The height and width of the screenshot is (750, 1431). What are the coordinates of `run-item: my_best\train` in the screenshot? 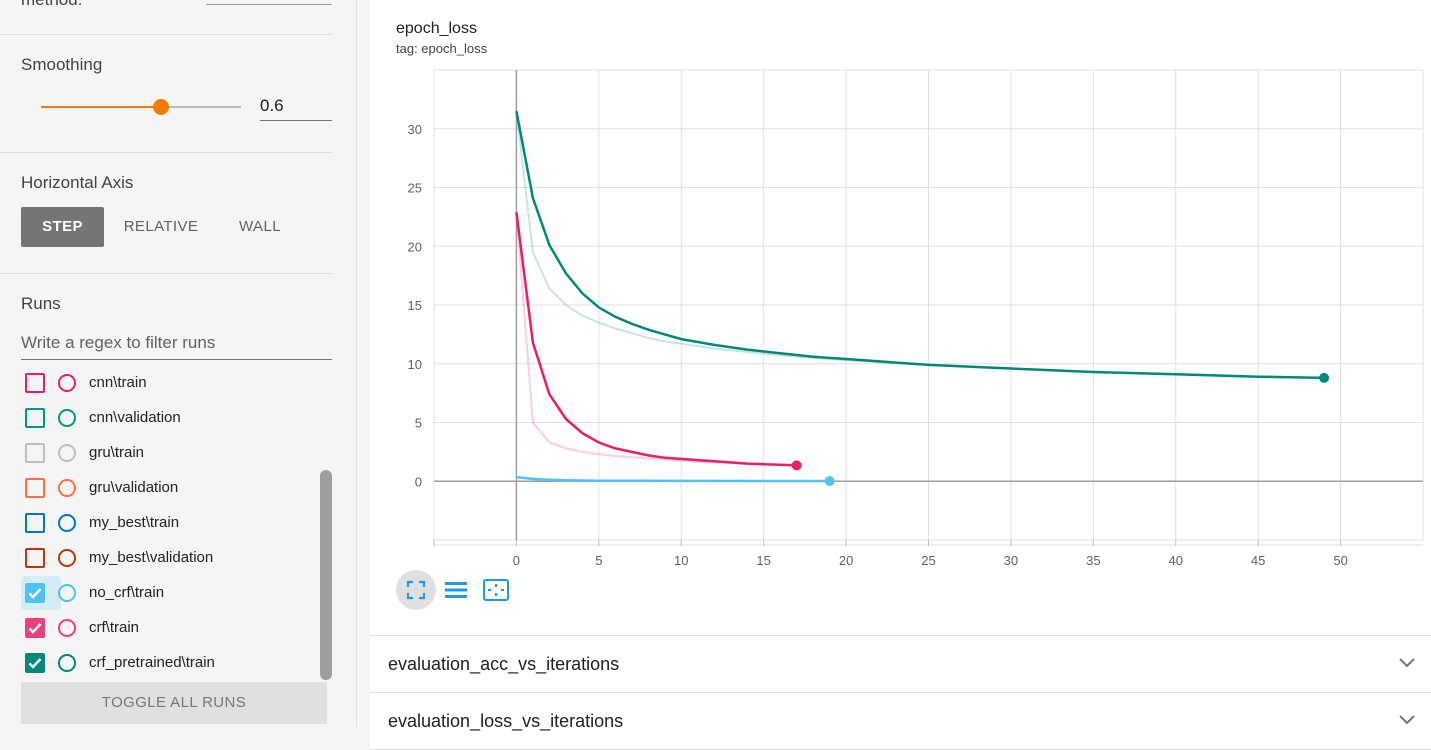 It's located at (170, 525).